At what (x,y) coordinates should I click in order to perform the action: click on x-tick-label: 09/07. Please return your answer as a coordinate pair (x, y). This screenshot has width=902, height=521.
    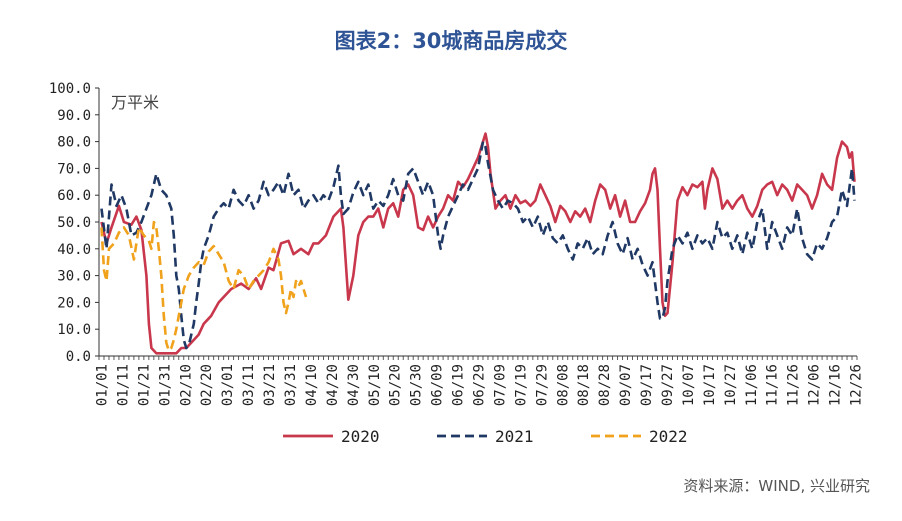
    Looking at the image, I should click on (626, 385).